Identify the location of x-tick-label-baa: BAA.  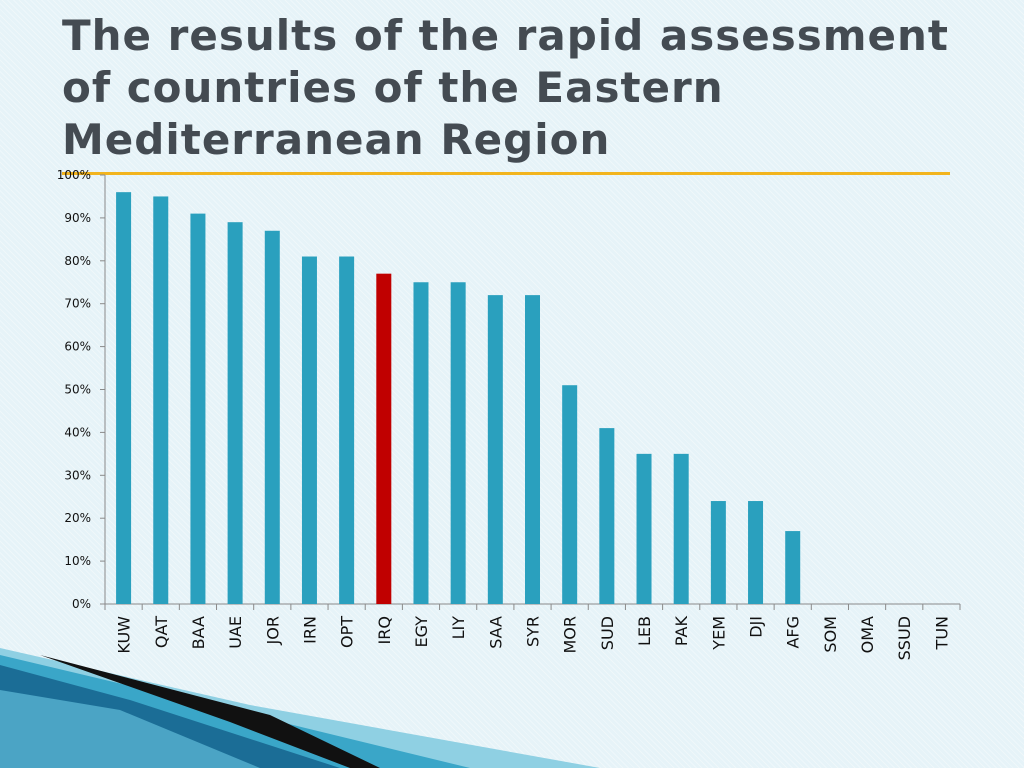
(198, 632).